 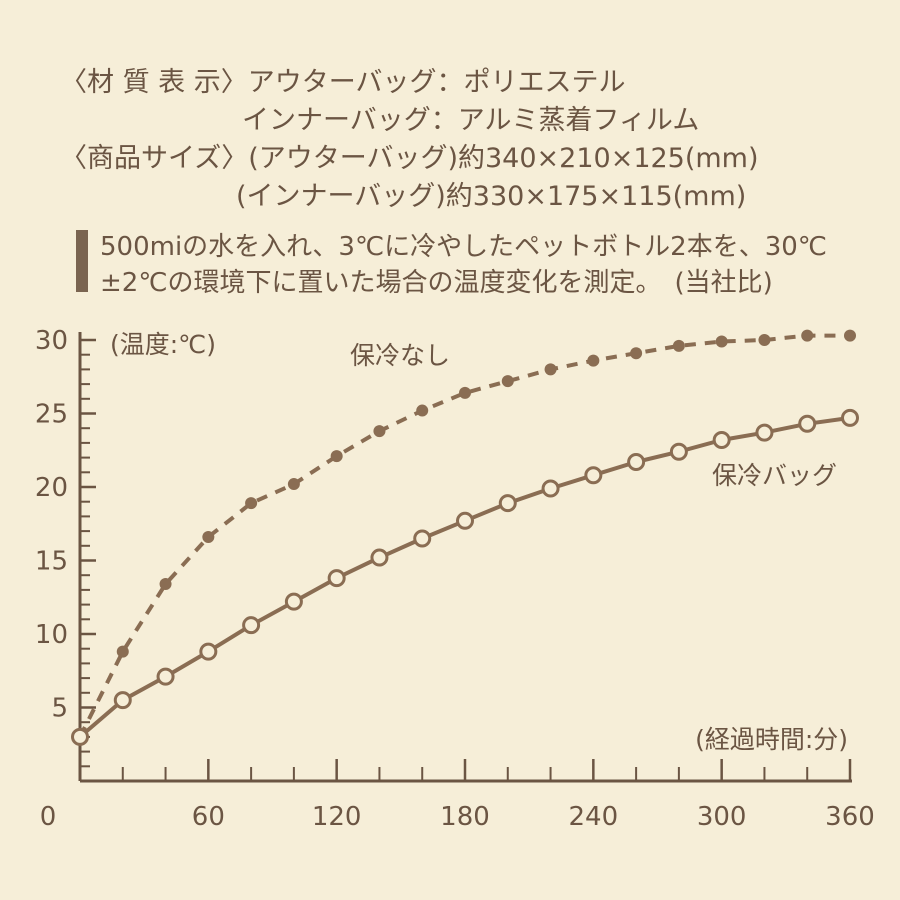 I want to click on x-tick-label: 240, so click(x=594, y=817).